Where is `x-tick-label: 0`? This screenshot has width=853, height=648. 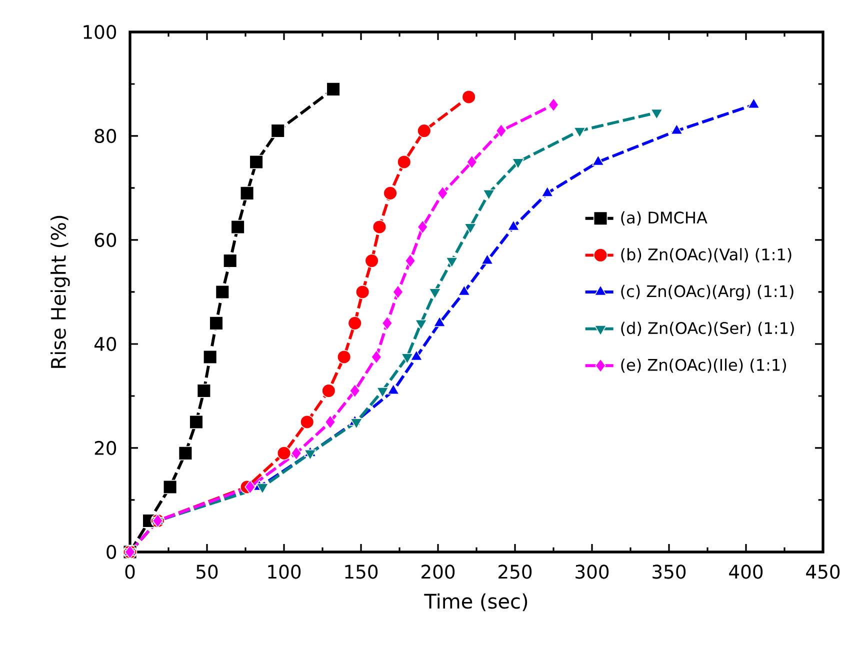
x-tick-label: 0 is located at coordinates (130, 571).